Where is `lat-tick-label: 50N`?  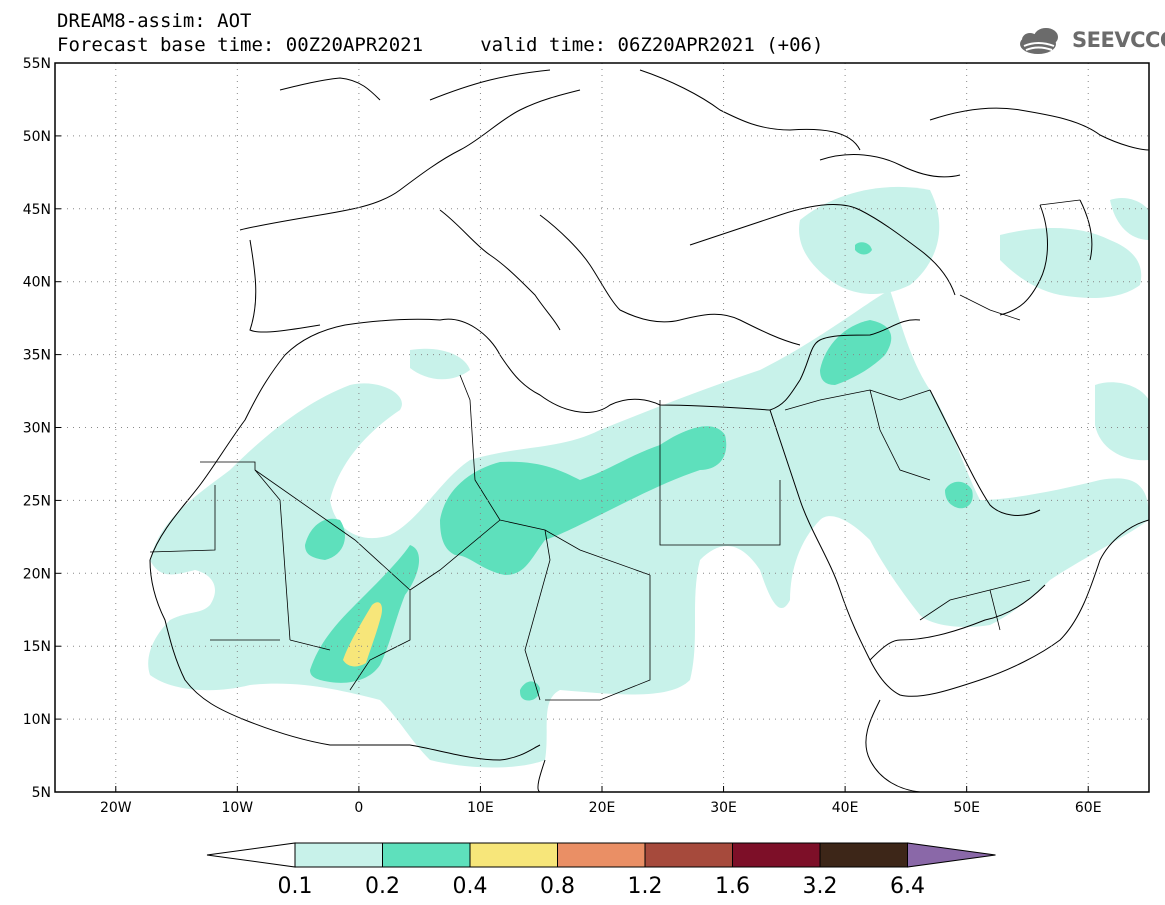 lat-tick-label: 50N is located at coordinates (37, 137).